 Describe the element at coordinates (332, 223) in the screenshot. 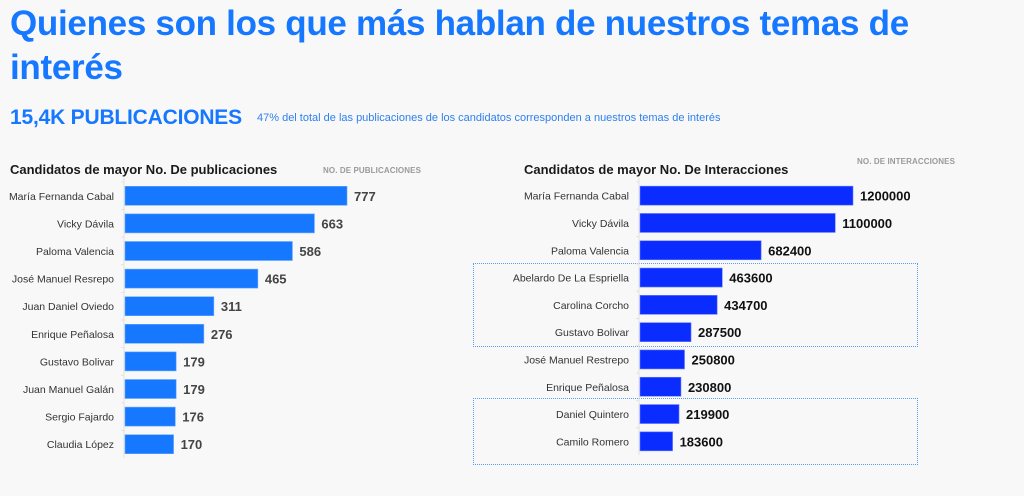

I see `data-label: 663` at that location.